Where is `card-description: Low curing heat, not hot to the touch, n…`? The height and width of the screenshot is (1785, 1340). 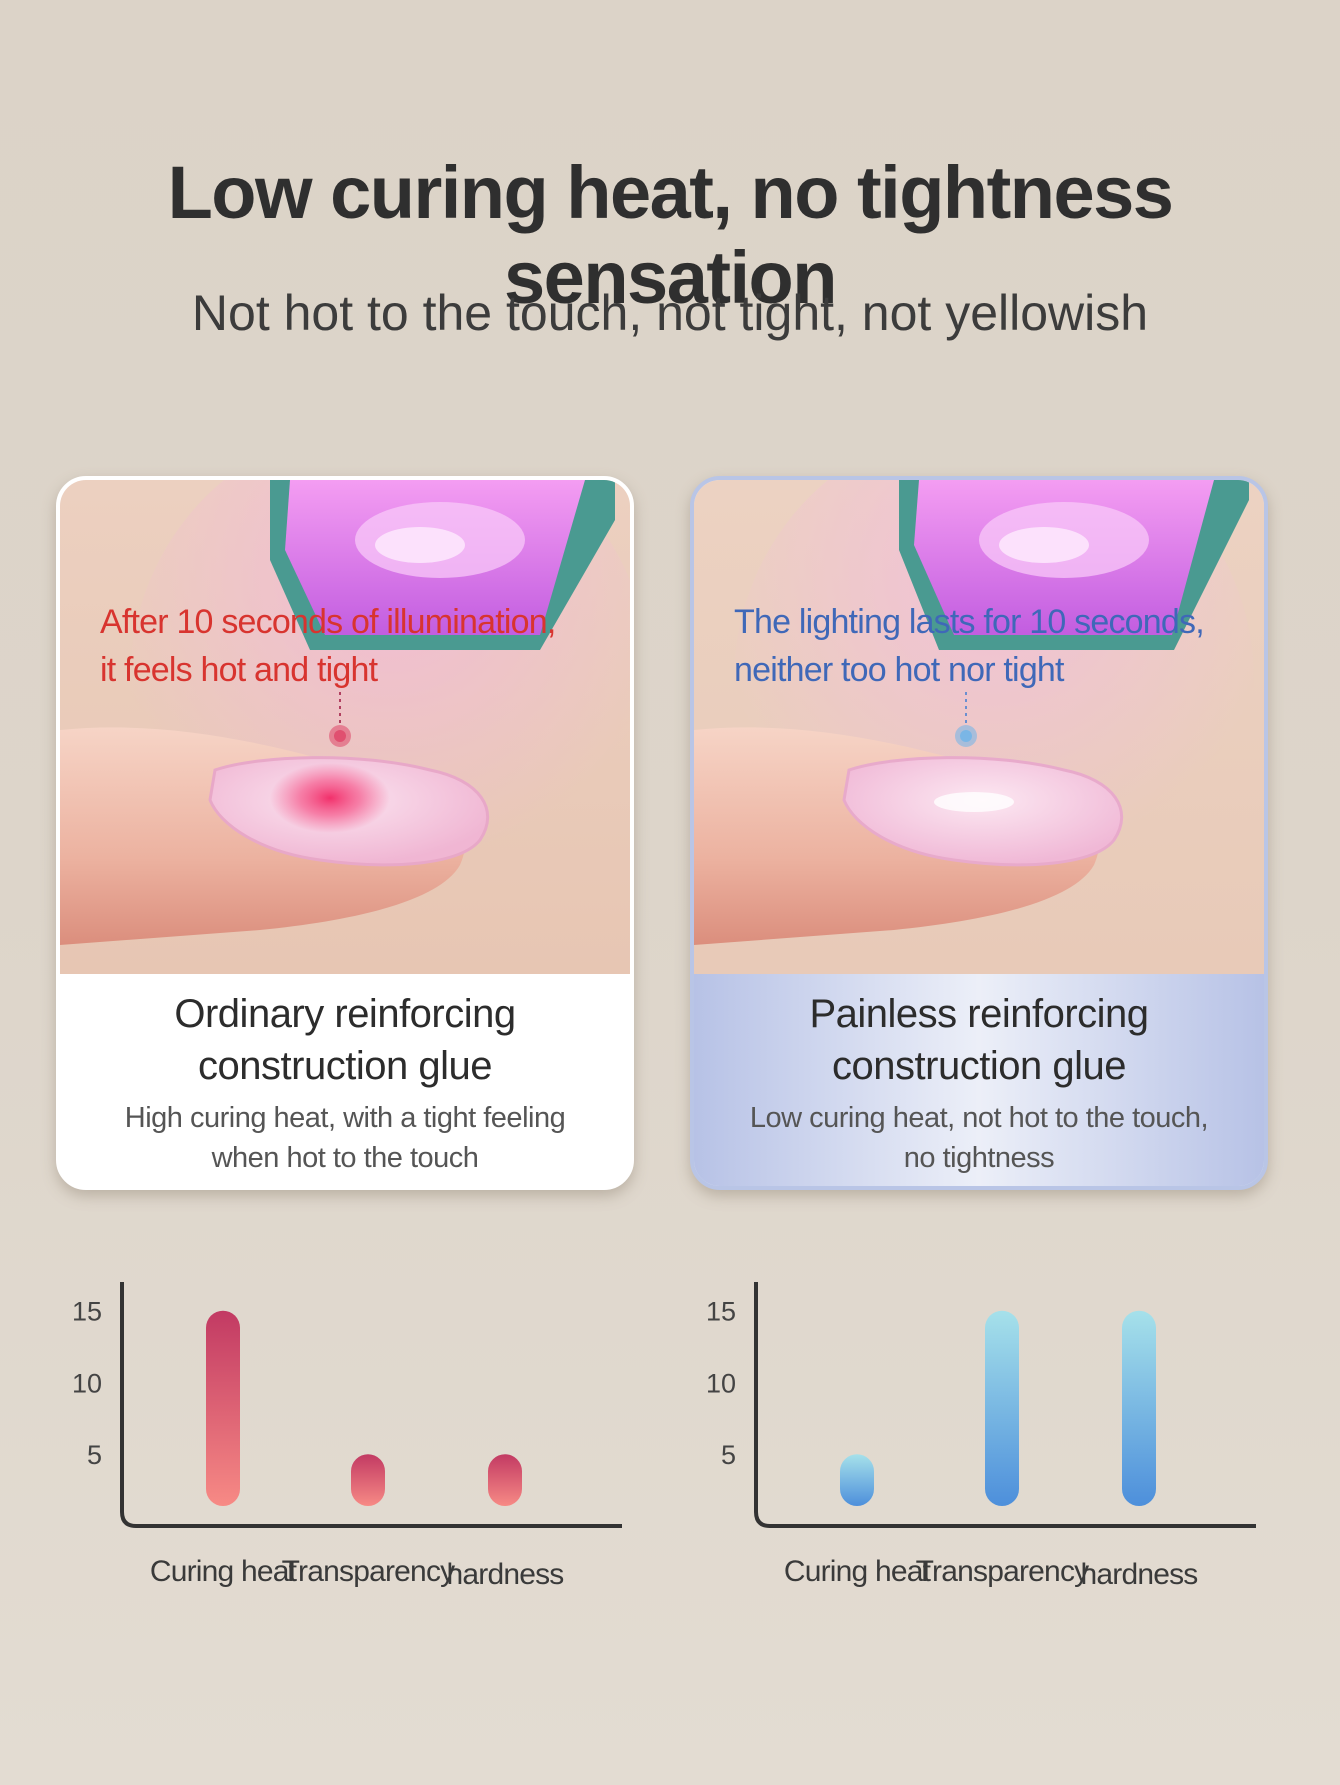 card-description: Low curing heat, not hot to the touch, n… is located at coordinates (979, 1138).